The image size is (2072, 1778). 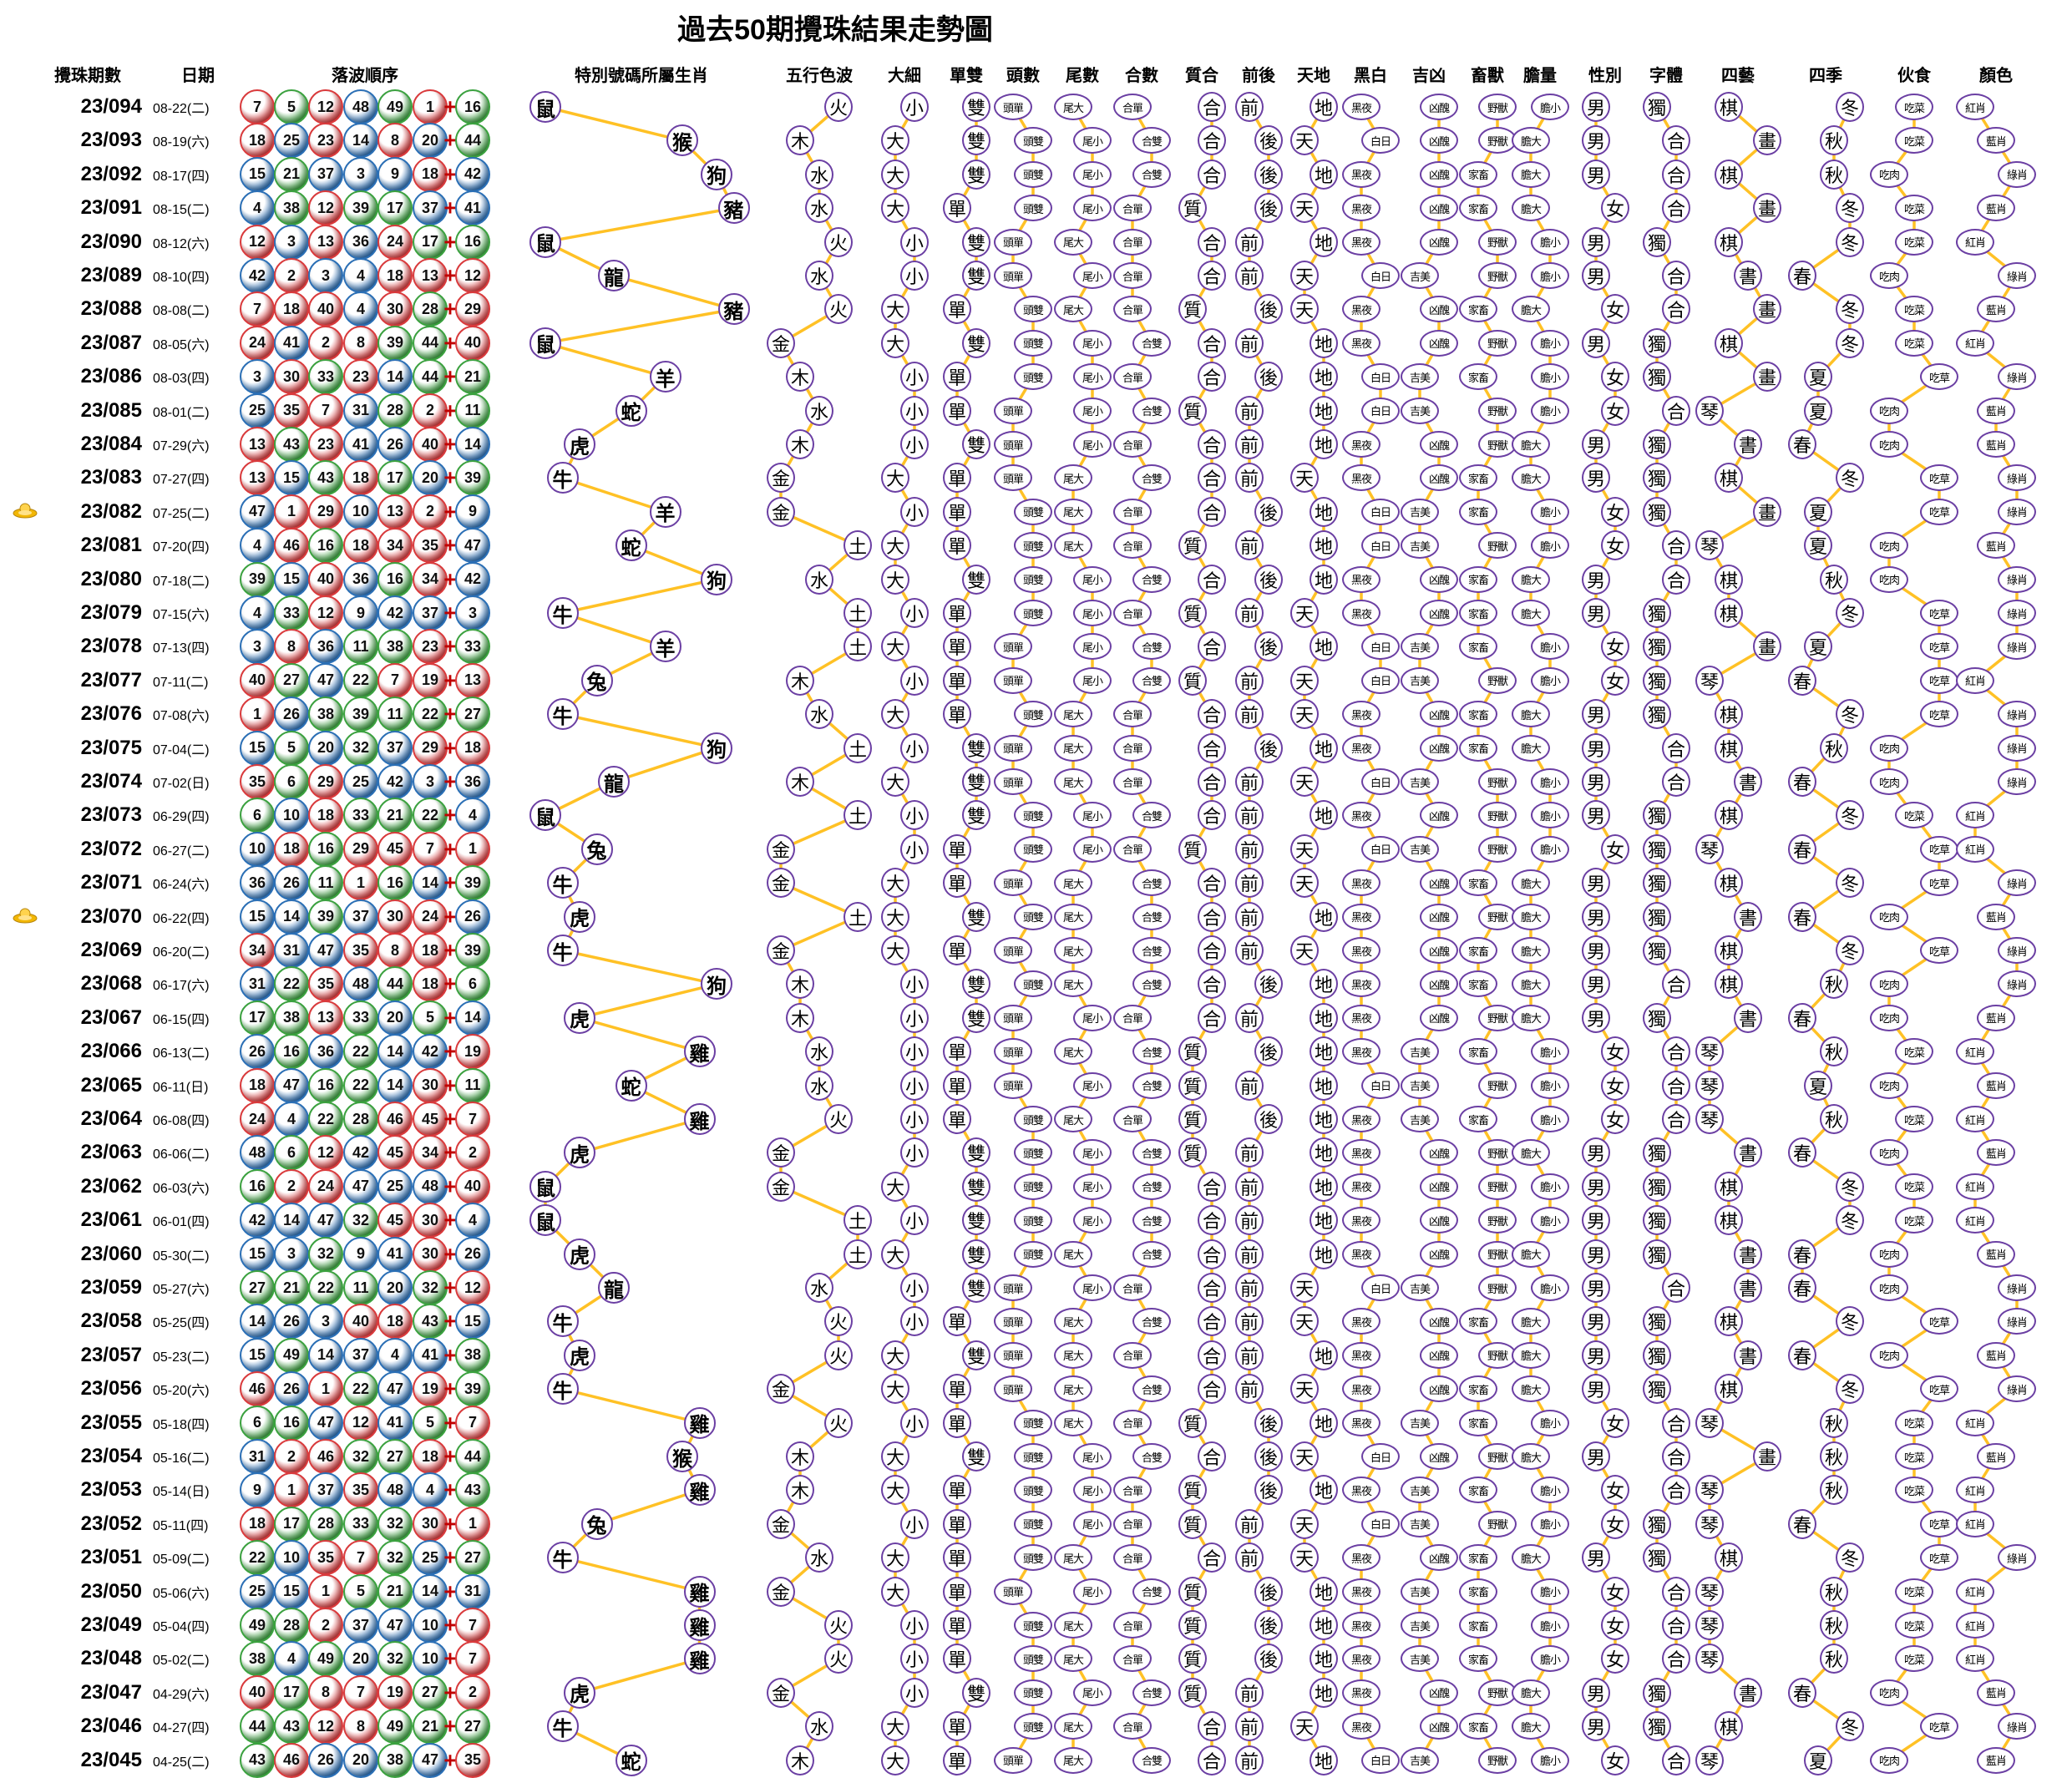 What do you see at coordinates (325, 275) in the screenshot?
I see `ball: 3` at bounding box center [325, 275].